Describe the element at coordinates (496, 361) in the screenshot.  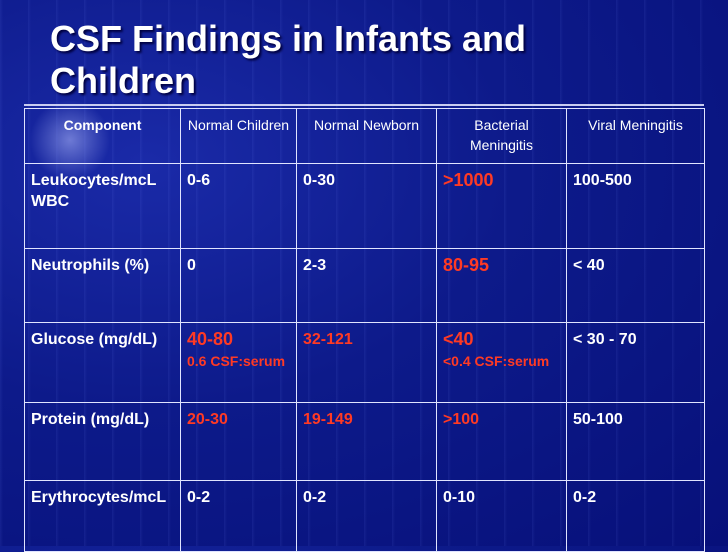
I see `value-sub: <0.4 CSF:serum` at that location.